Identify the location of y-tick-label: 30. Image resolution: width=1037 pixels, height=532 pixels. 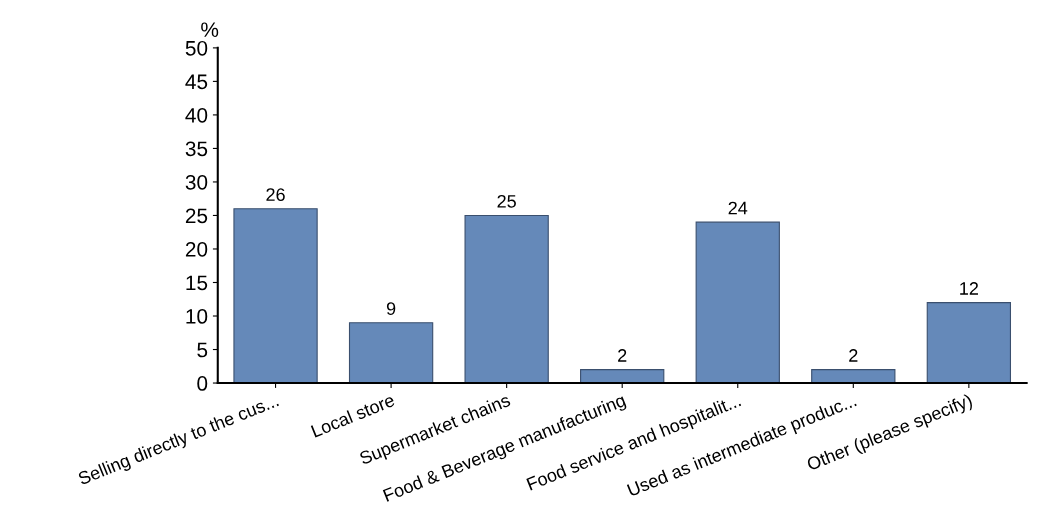
(196, 182).